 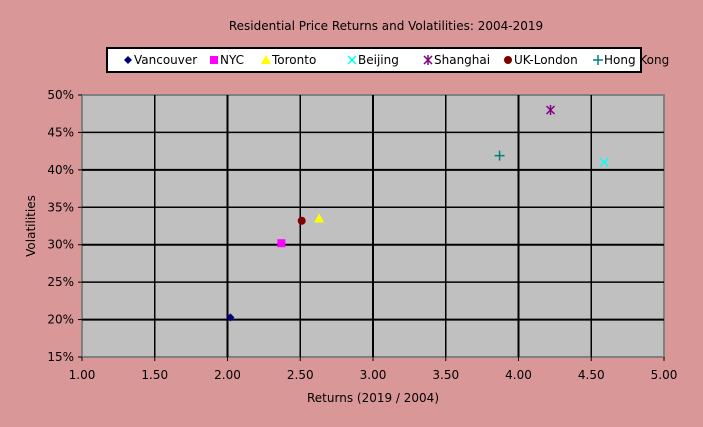 I want to click on x-tick-label: 1.50, so click(x=154, y=375).